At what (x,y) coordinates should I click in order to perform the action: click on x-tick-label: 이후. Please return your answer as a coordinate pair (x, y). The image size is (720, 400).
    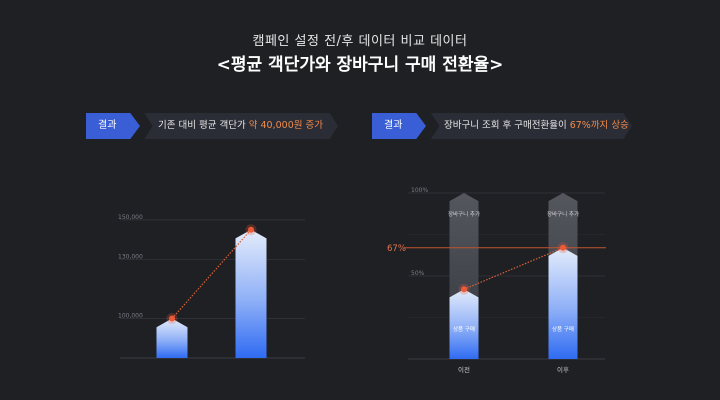
    Looking at the image, I should click on (563, 369).